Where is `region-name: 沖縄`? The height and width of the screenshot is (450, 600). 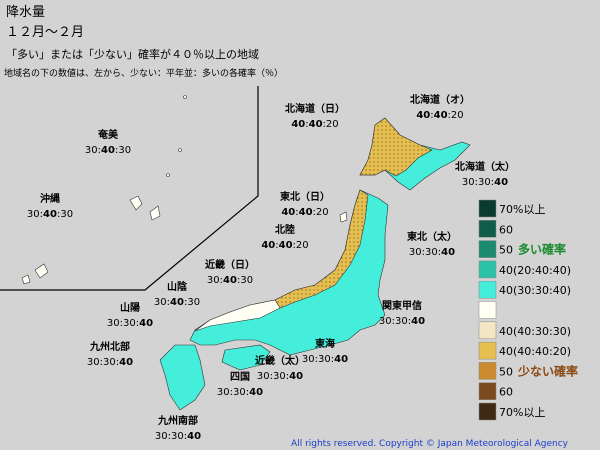 region-name: 沖縄 is located at coordinates (50, 198).